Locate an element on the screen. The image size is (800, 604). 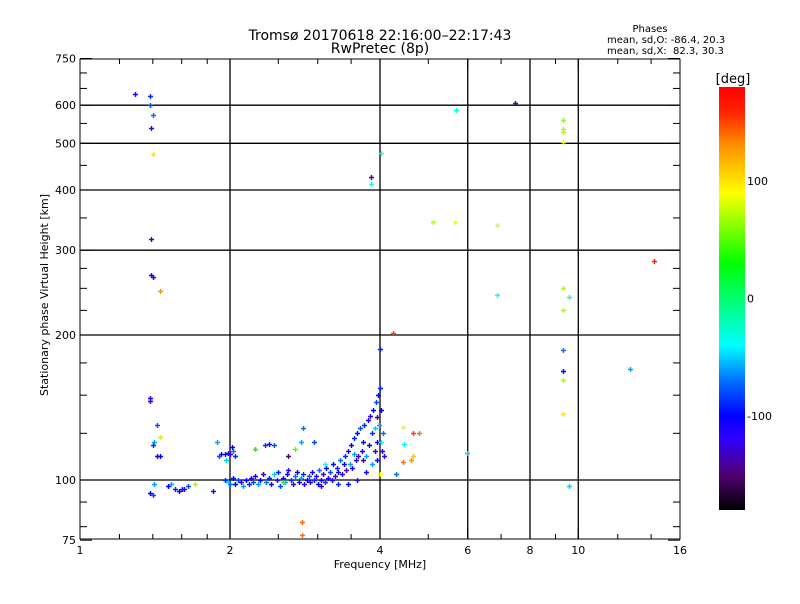
colorbar-label: [deg] is located at coordinates (733, 79).